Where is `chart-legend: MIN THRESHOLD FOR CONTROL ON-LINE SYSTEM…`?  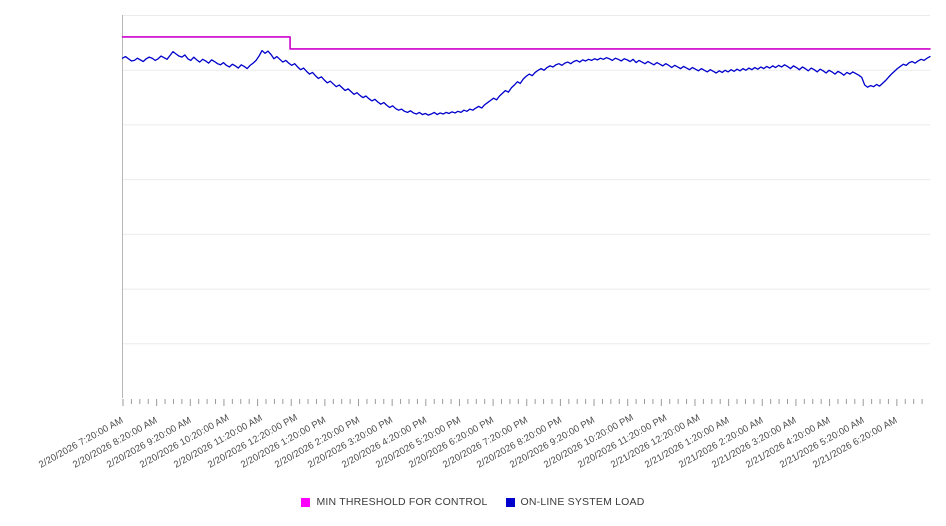 chart-legend: MIN THRESHOLD FOR CONTROL ON-LINE SYSTEM… is located at coordinates (473, 502).